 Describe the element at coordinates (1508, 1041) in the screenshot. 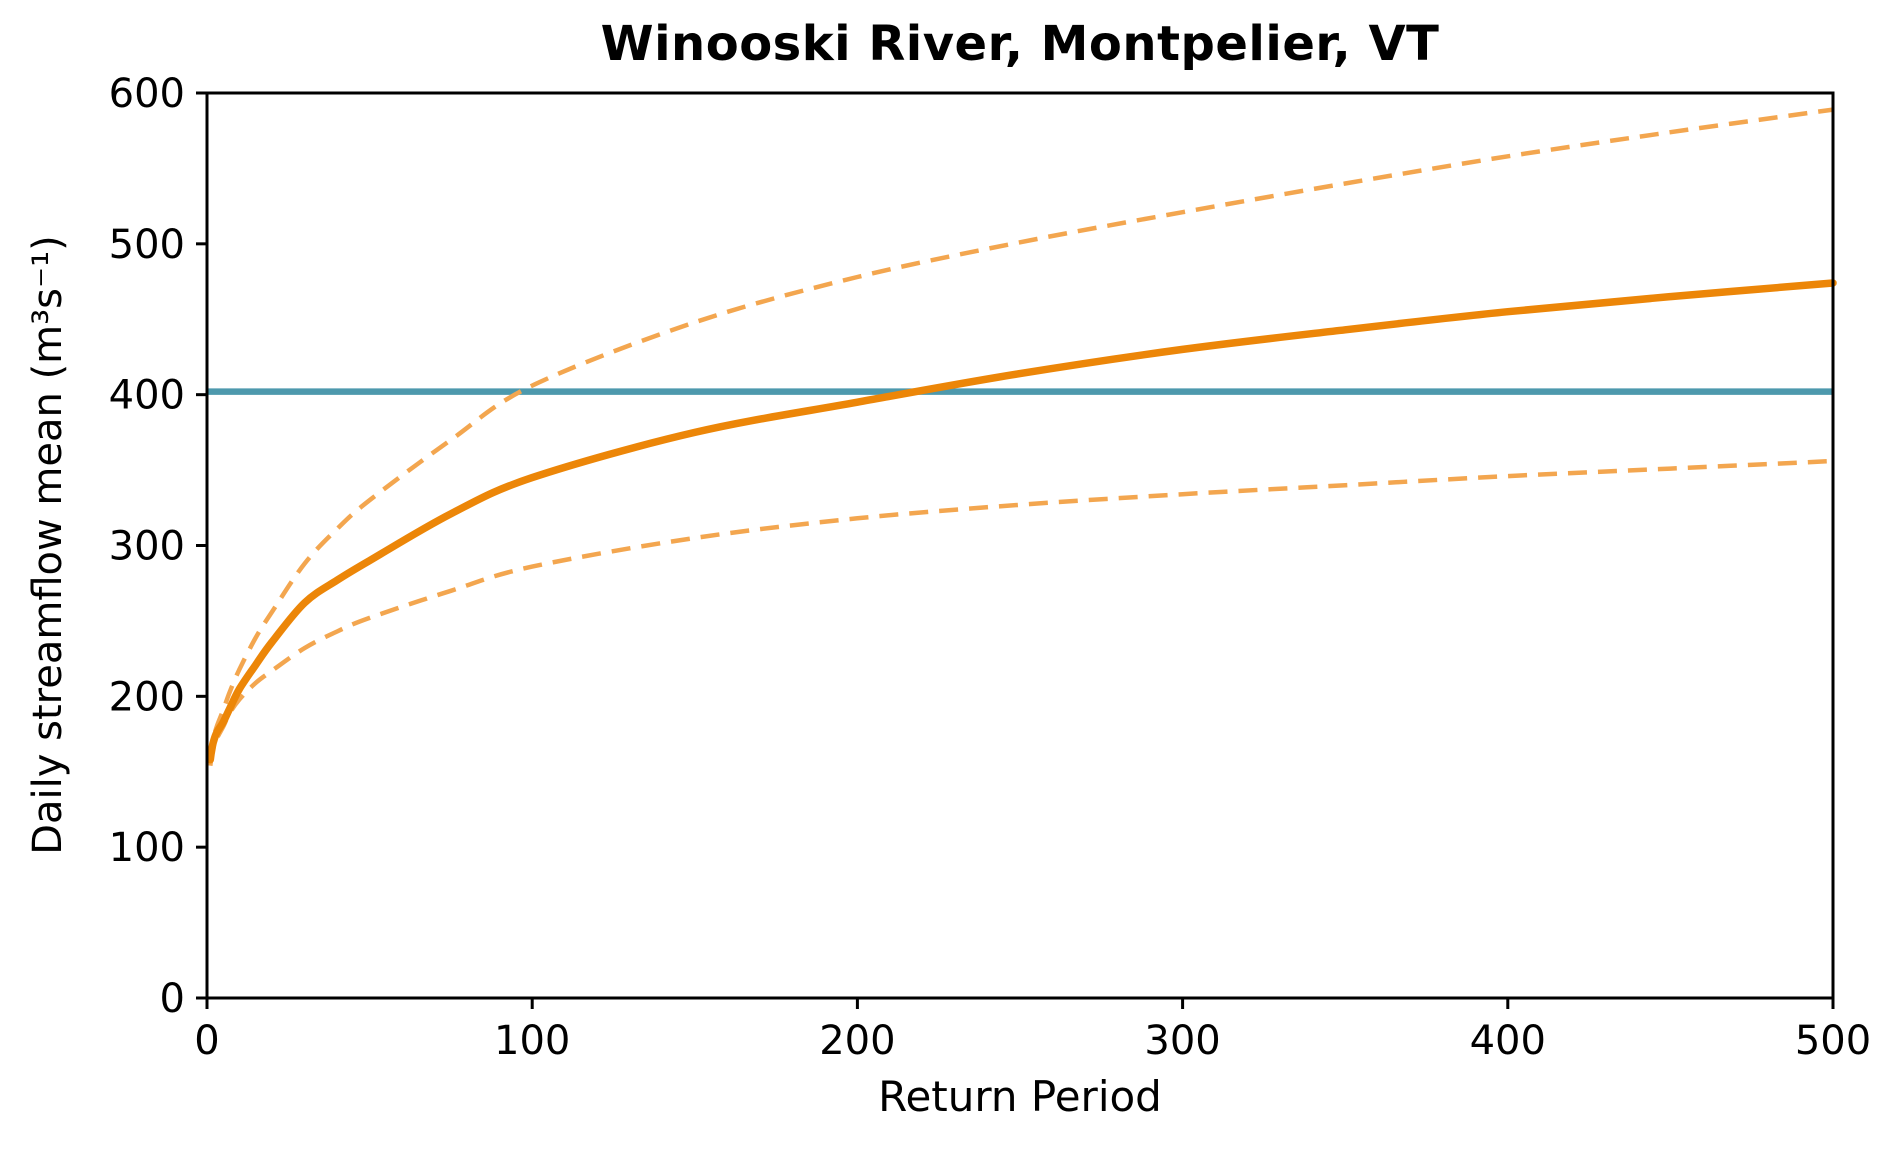

I see `x-tick-label: 400` at that location.